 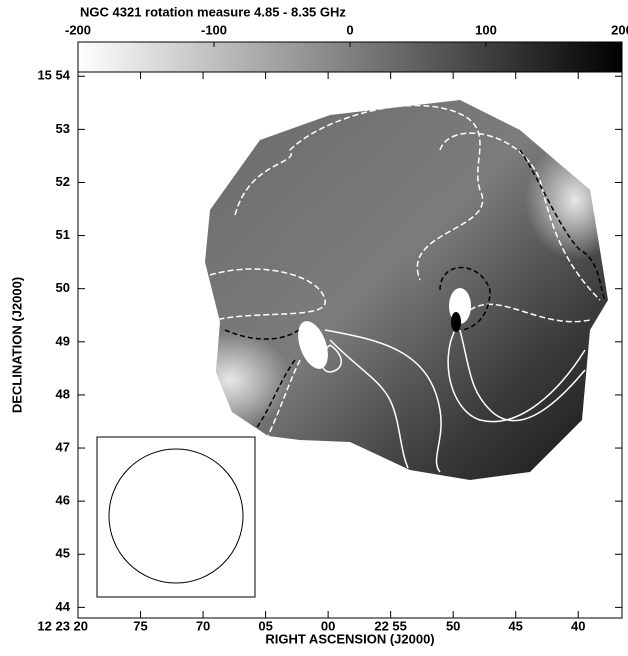 What do you see at coordinates (390, 625) in the screenshot?
I see `x-tick-label: 22 55` at bounding box center [390, 625].